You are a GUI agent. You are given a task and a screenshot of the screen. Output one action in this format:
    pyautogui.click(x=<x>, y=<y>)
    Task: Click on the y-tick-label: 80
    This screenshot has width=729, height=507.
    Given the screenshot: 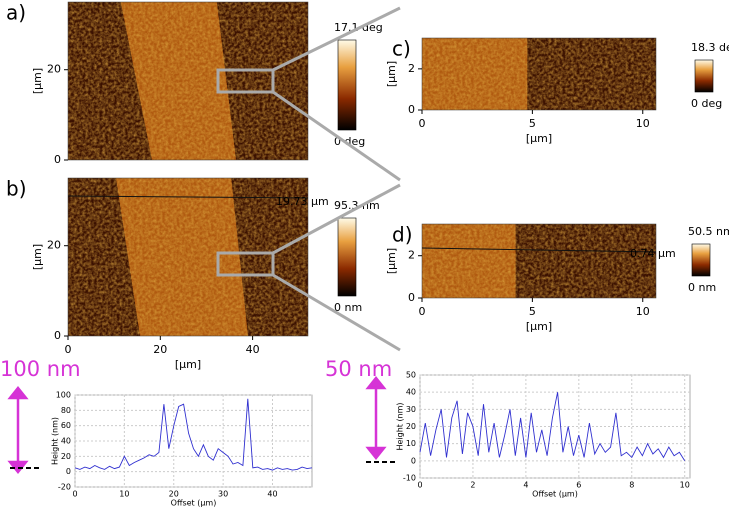 What is the action you would take?
    pyautogui.click(x=66, y=410)
    